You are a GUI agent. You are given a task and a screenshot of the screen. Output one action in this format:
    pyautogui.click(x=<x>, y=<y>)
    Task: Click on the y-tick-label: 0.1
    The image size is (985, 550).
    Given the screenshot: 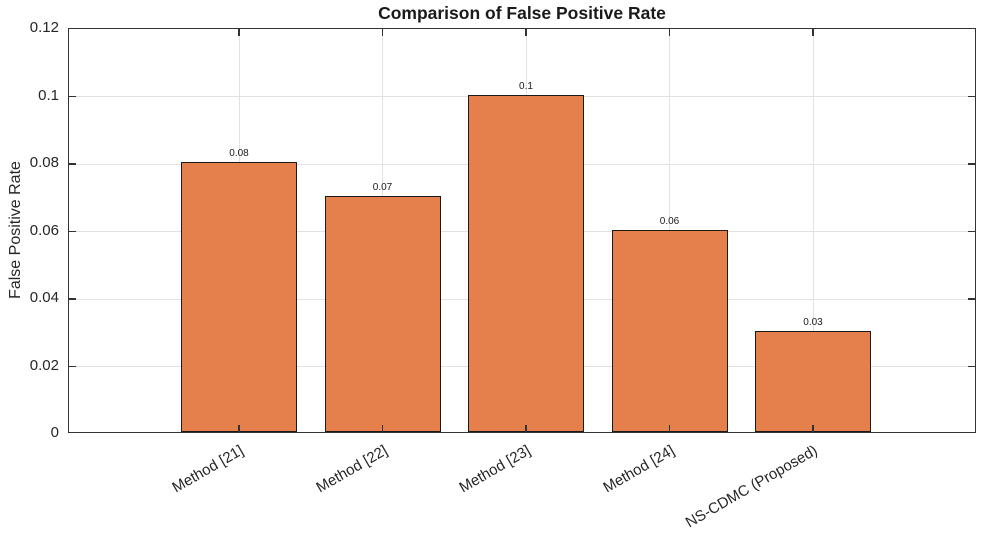 What is the action you would take?
    pyautogui.click(x=48, y=95)
    